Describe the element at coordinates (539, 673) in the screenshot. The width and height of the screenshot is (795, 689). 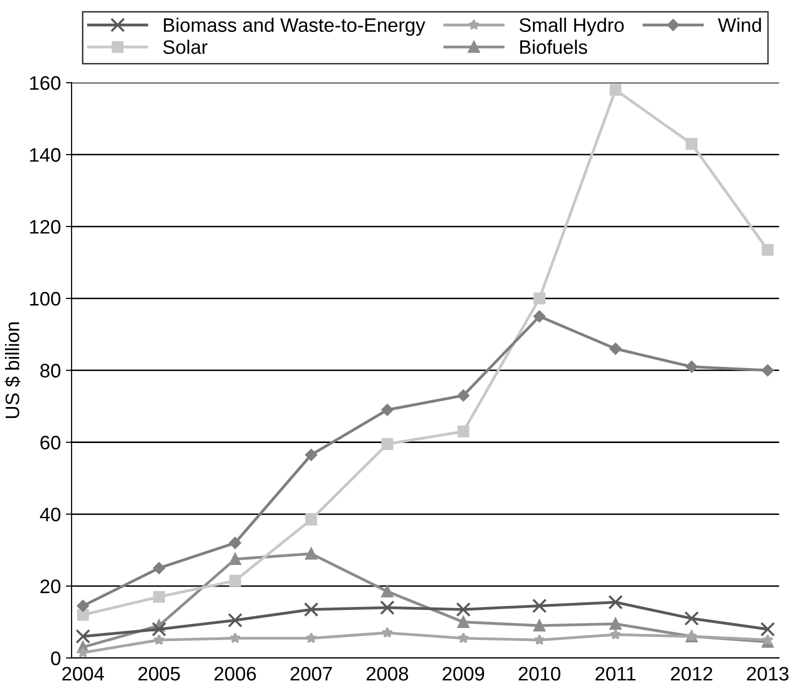
I see `x-tick-label: 2010` at that location.